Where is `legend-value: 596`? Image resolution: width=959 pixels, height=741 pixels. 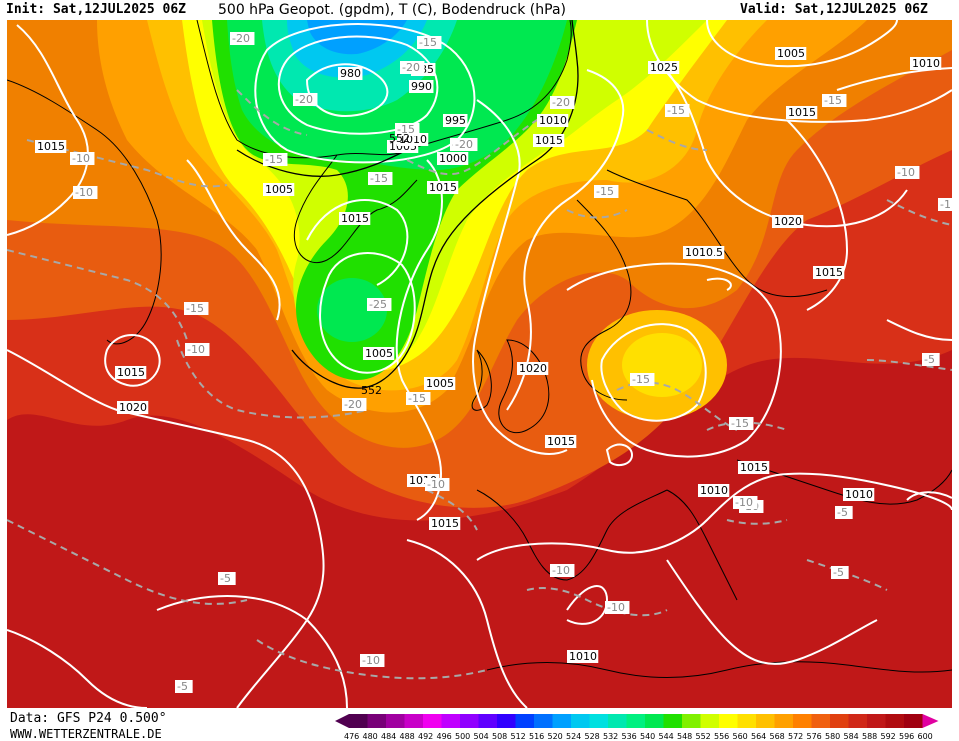 legend-value: 596 is located at coordinates (906, 736).